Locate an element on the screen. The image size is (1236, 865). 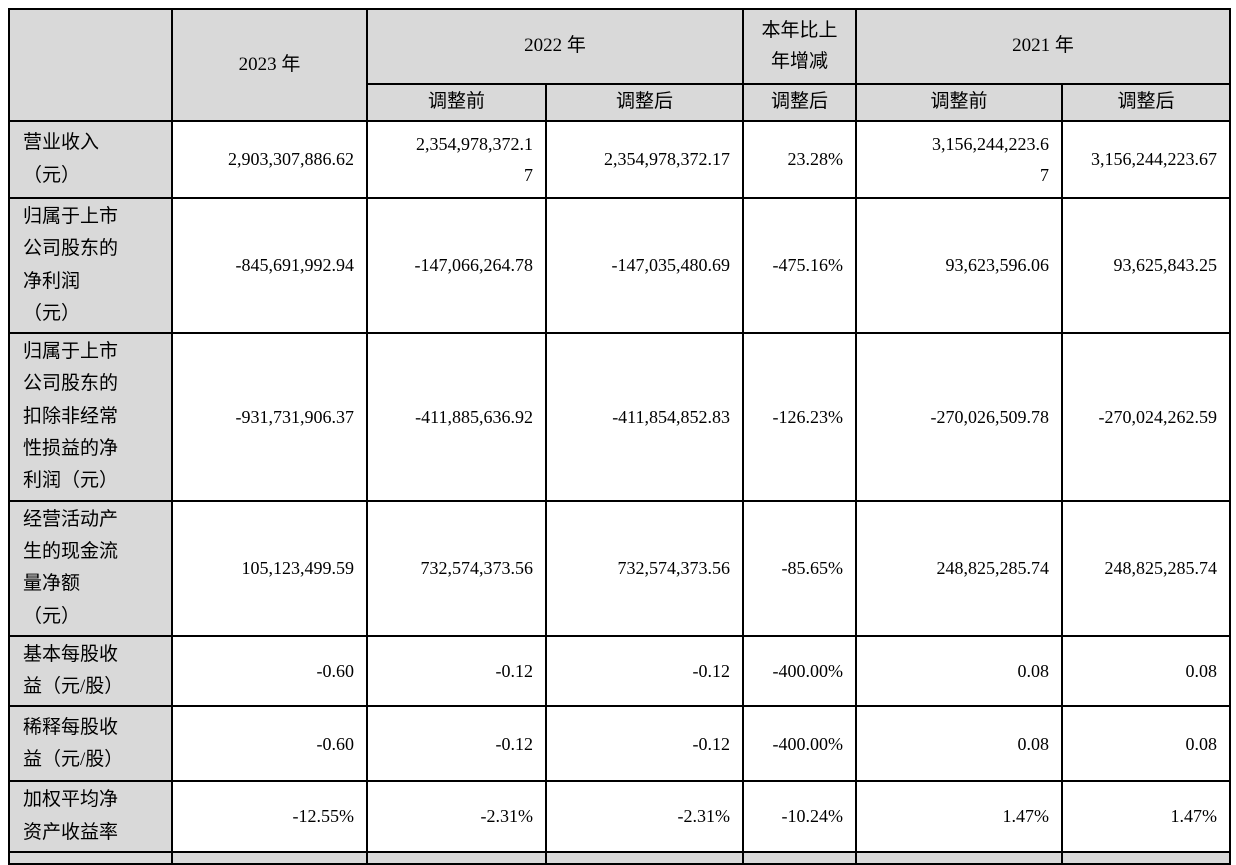
cell-yoy: -10.24% is located at coordinates (800, 817).